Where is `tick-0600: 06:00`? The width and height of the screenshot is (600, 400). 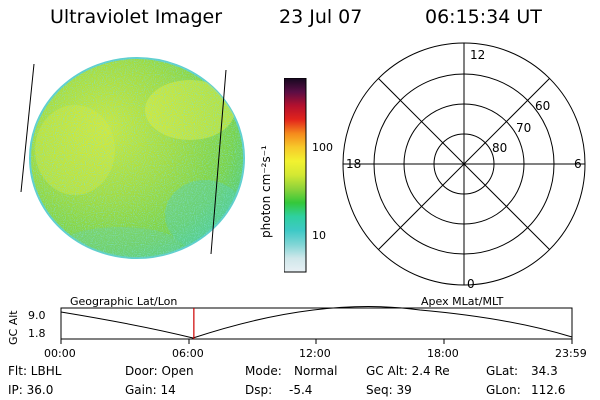 tick-0600: 06:00 is located at coordinates (188, 353).